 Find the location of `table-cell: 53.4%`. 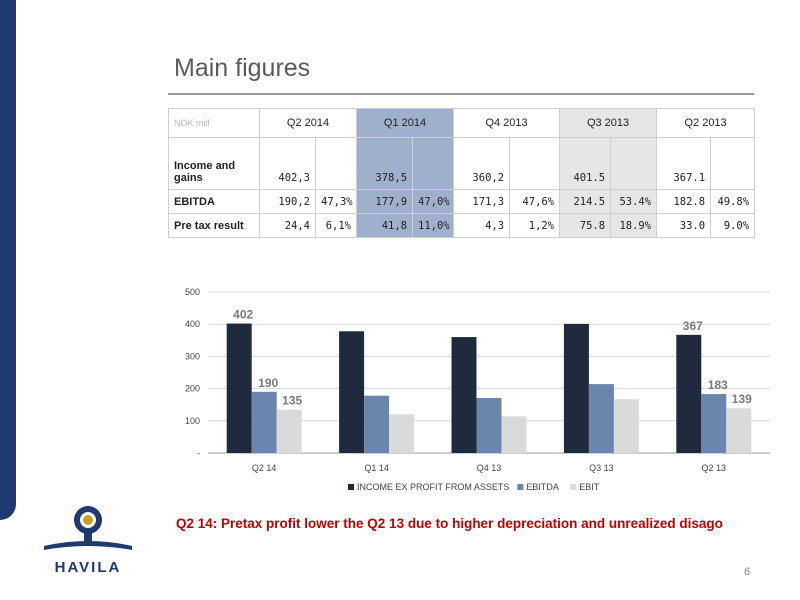

table-cell: 53.4% is located at coordinates (634, 201).